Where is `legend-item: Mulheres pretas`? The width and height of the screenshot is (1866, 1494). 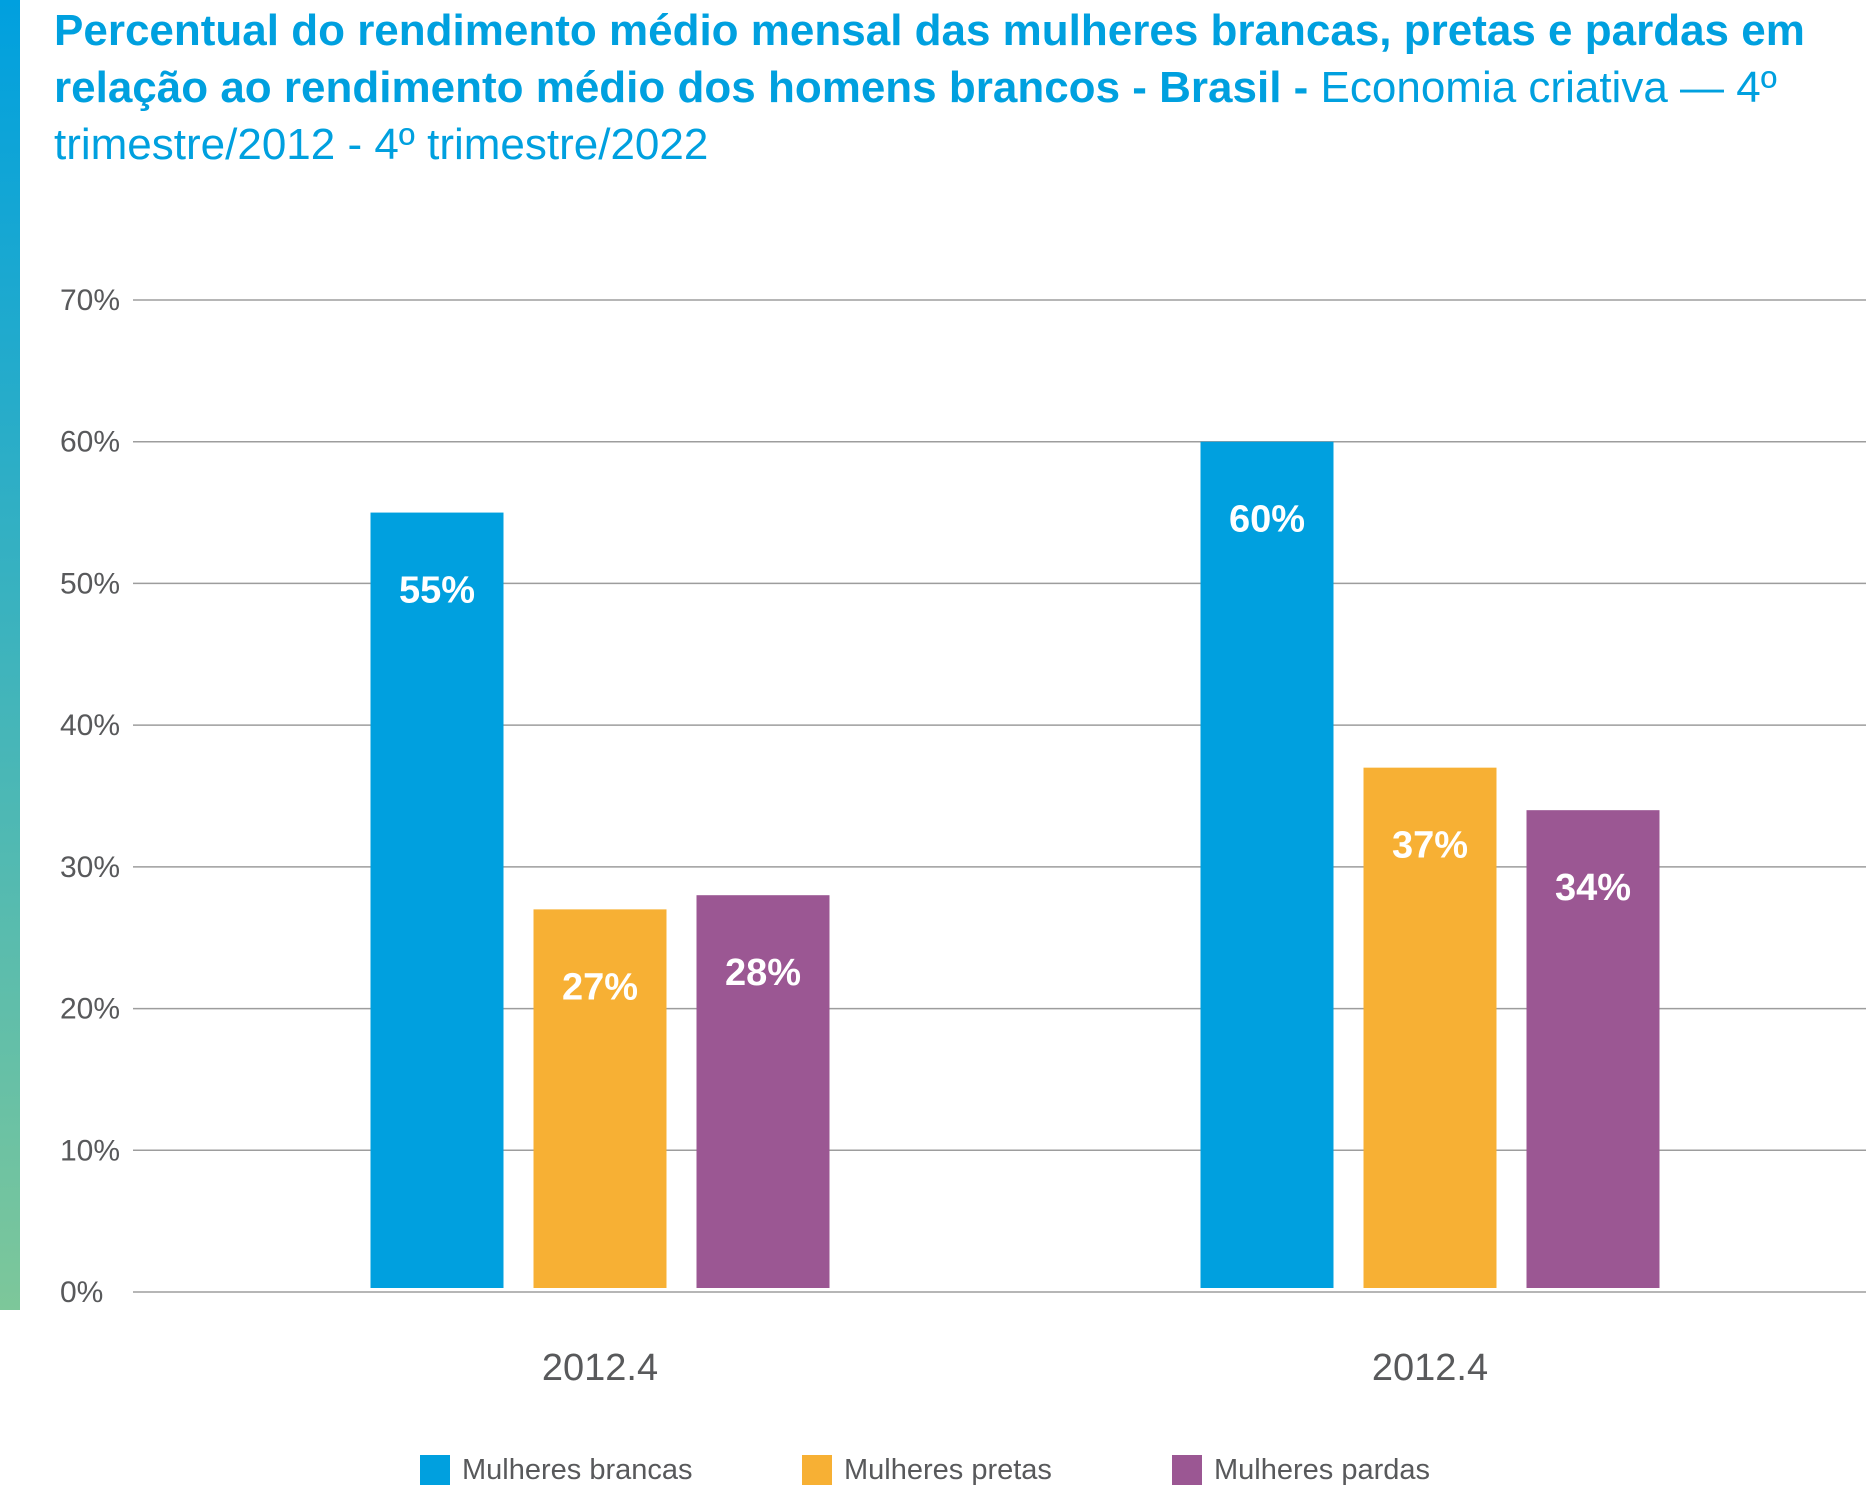
legend-item: Mulheres pretas is located at coordinates (927, 1470).